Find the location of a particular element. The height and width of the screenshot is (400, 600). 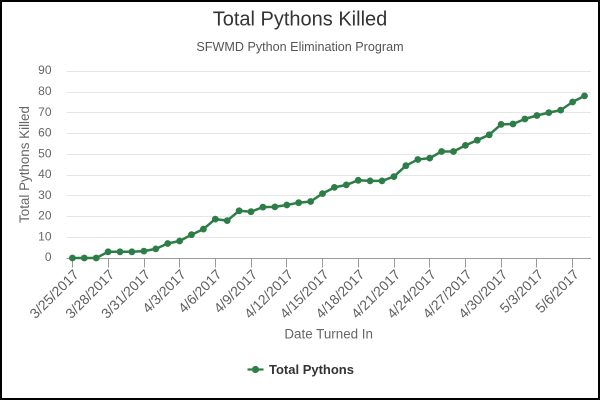

svg-text: 10 is located at coordinates (45, 236).